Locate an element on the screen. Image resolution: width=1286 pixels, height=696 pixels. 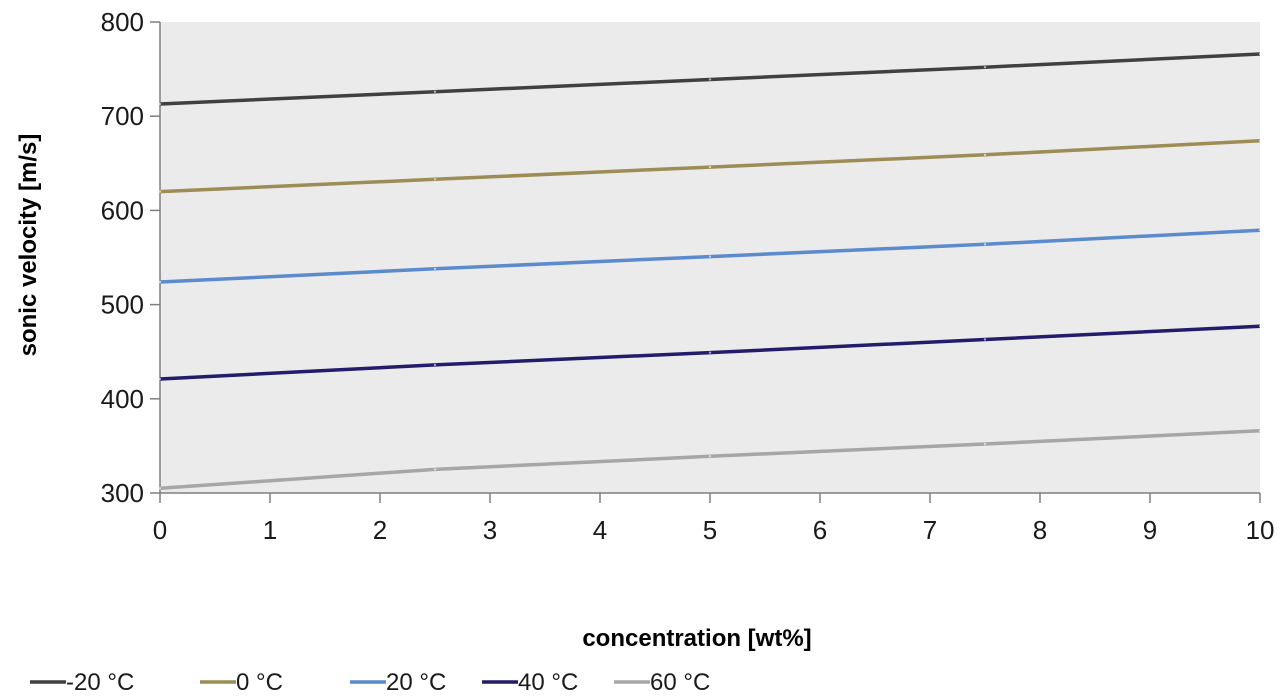
y-axis-title: sonic velocity [m/s] is located at coordinates (28, 245).